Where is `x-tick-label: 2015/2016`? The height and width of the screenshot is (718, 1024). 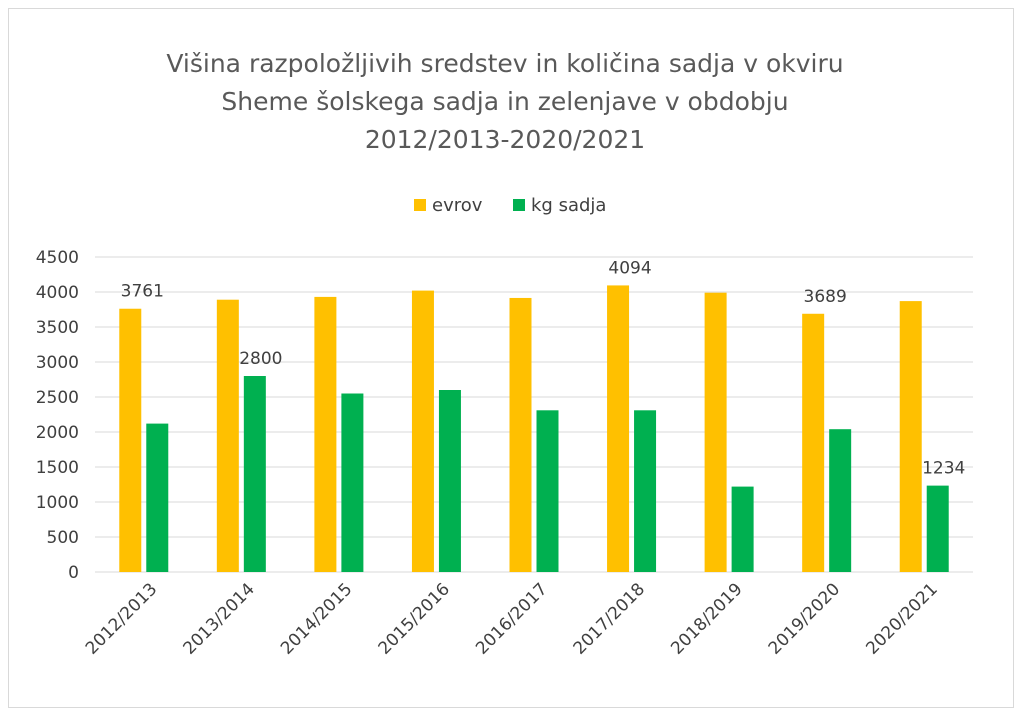
x-tick-label: 2015/2016 is located at coordinates (414, 618).